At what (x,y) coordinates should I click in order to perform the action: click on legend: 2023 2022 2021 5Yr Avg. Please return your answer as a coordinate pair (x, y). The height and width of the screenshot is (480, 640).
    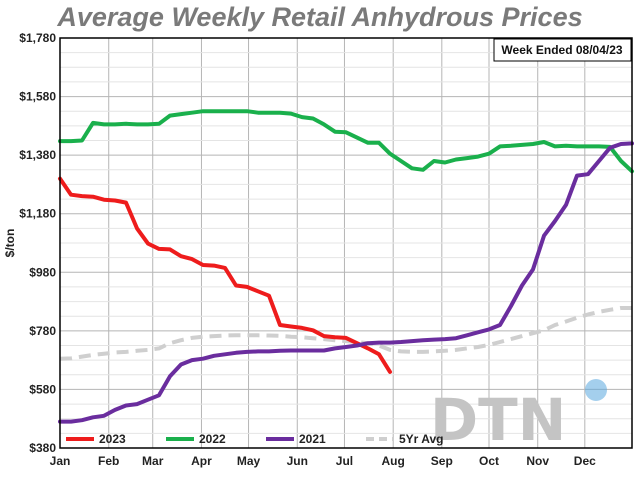
    Looking at the image, I should click on (254, 439).